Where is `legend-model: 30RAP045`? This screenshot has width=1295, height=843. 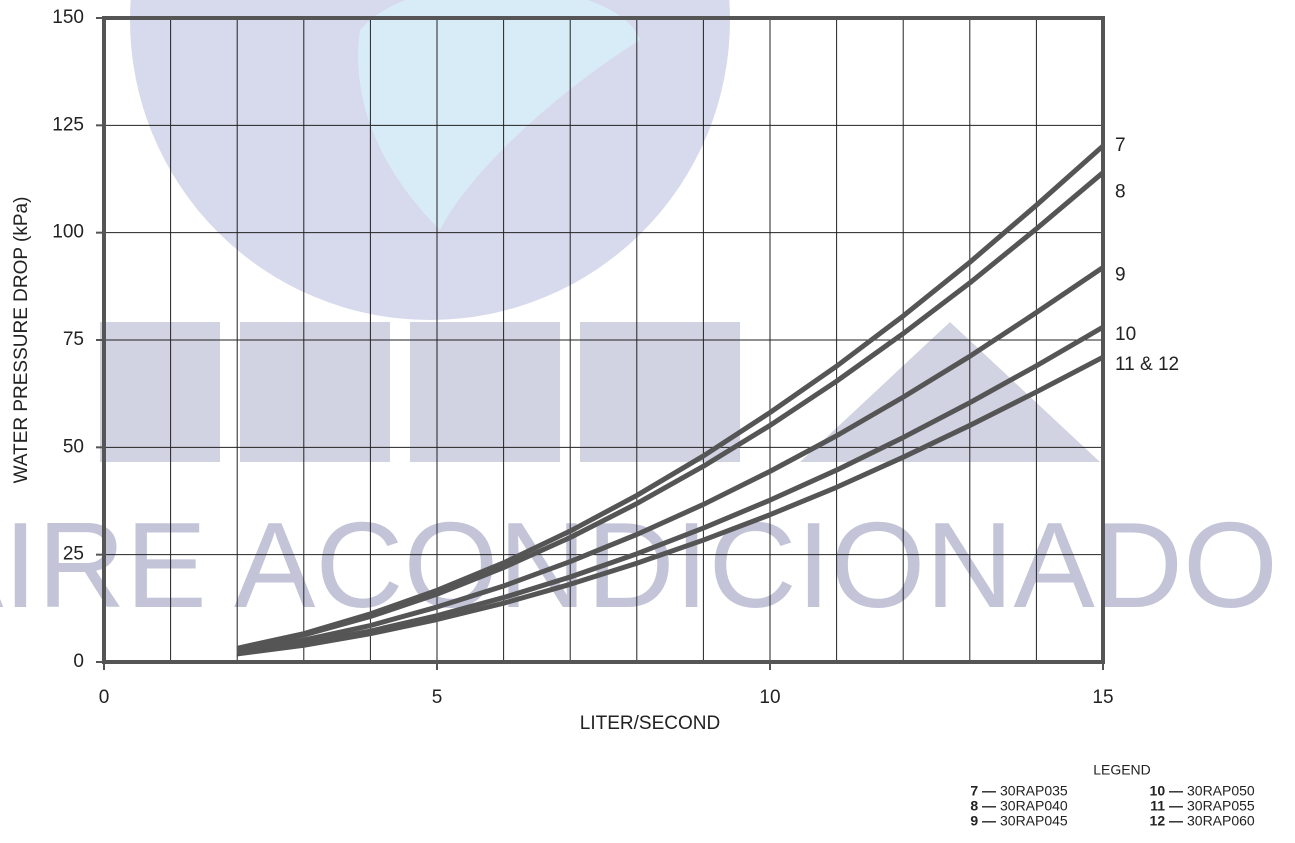
legend-model: 30RAP045 is located at coordinates (1034, 821).